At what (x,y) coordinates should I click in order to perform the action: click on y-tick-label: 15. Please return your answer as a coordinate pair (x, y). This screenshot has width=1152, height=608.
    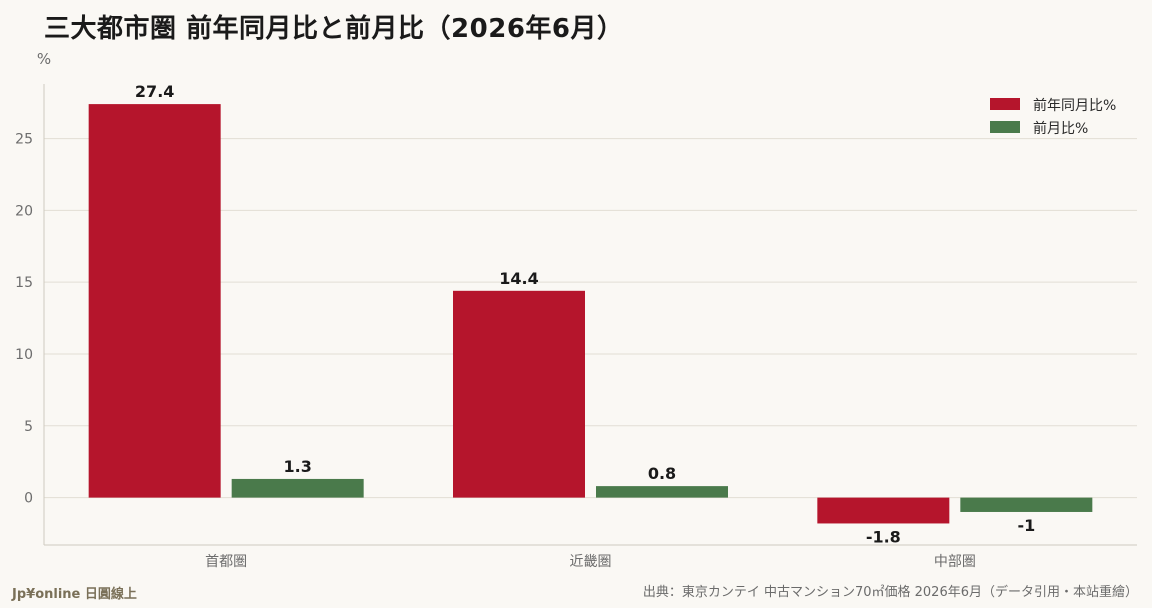
    Looking at the image, I should click on (24, 283).